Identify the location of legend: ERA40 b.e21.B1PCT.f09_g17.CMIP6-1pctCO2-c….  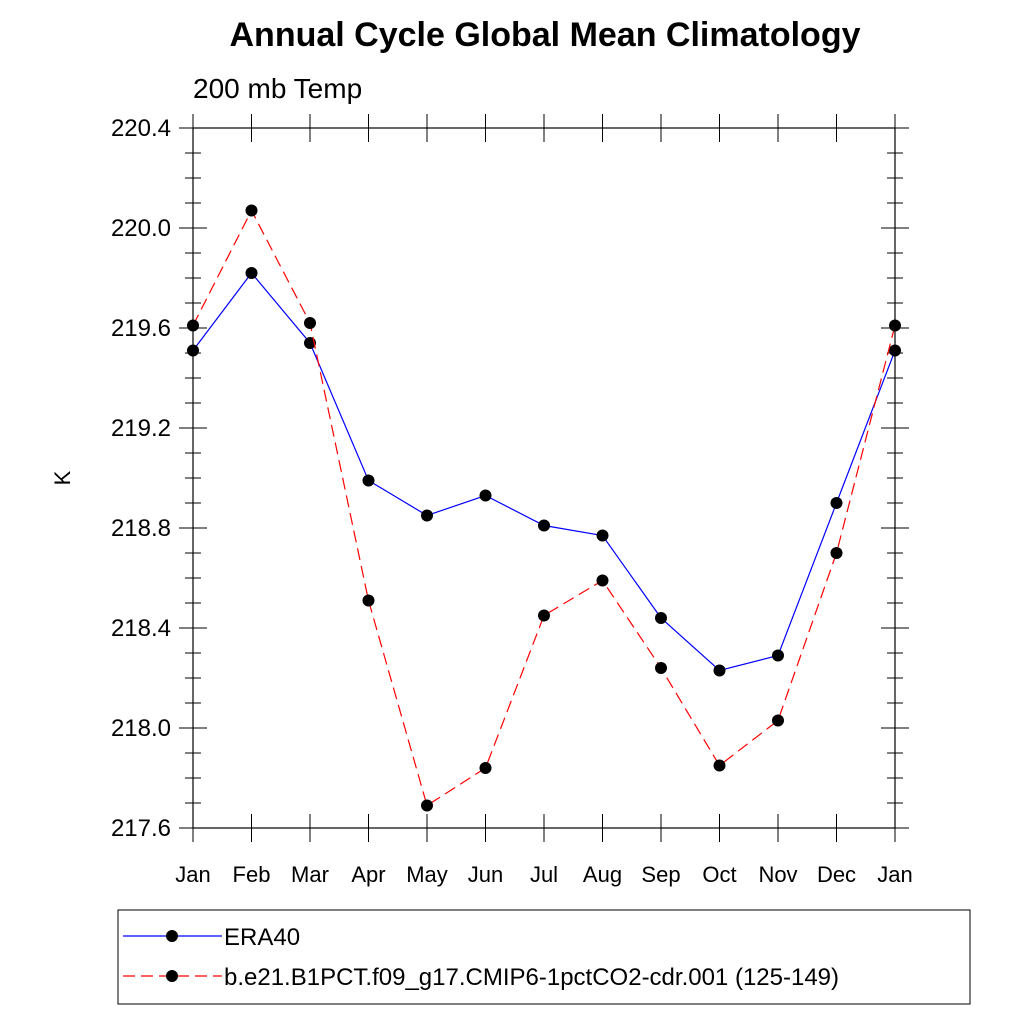
(544, 957).